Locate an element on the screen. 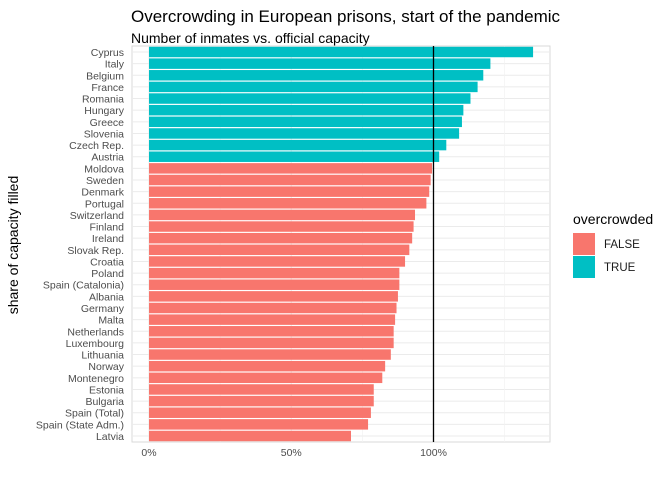  bar-albania is located at coordinates (273, 296).